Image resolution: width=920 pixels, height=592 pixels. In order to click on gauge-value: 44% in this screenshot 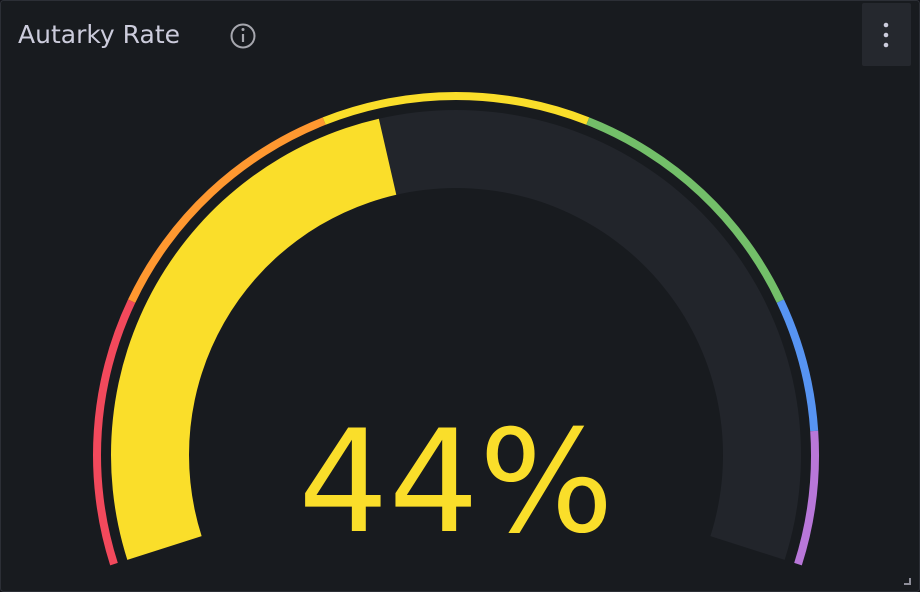, I will do `click(456, 482)`.